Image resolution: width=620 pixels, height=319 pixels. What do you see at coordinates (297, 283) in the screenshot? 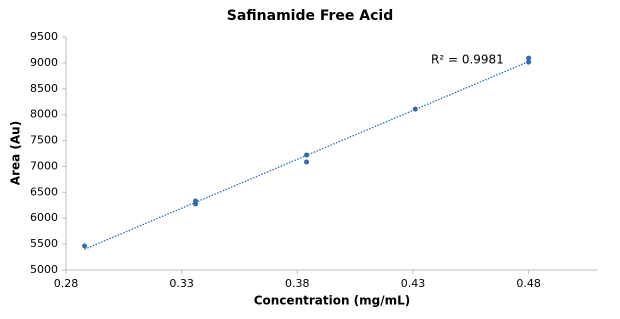
I see `x-tick-label: 0.38` at bounding box center [297, 283].